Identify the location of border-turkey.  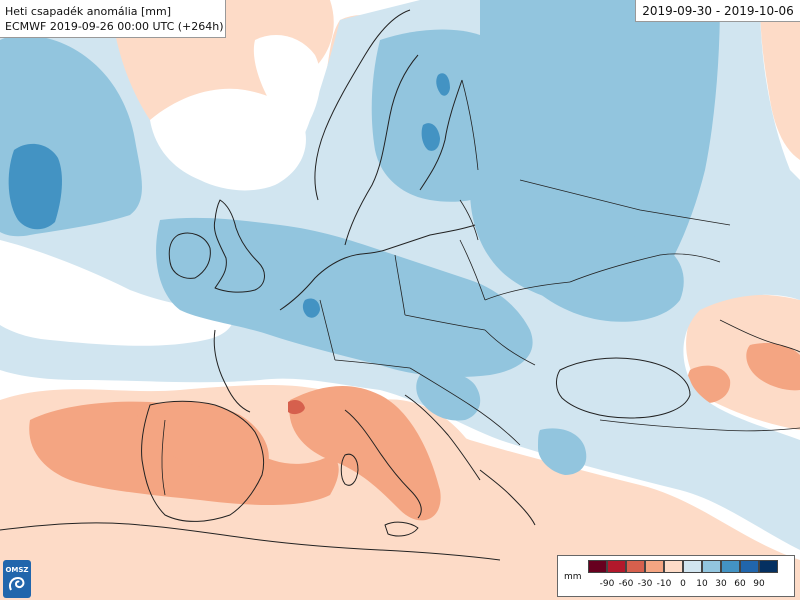
(699, 425).